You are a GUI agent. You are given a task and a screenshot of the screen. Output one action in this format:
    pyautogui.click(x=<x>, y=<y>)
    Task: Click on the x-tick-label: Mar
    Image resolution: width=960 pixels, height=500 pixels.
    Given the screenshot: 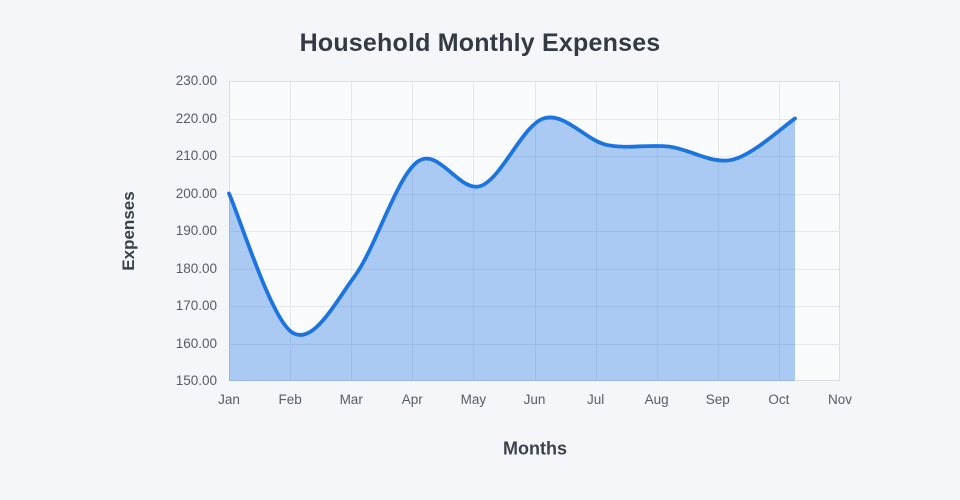 What is the action you would take?
    pyautogui.click(x=351, y=399)
    